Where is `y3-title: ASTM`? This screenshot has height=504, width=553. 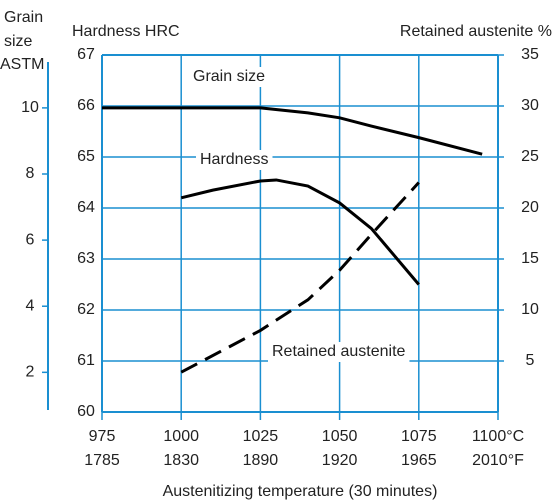 y3-title: ASTM is located at coordinates (22, 64).